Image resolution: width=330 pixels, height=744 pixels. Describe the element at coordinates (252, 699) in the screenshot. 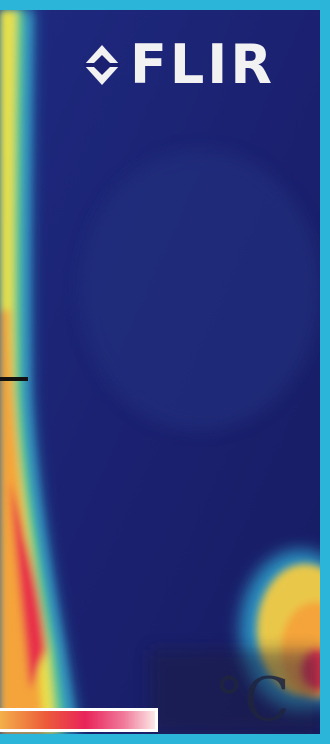

I see `unit-label: °C` at that location.